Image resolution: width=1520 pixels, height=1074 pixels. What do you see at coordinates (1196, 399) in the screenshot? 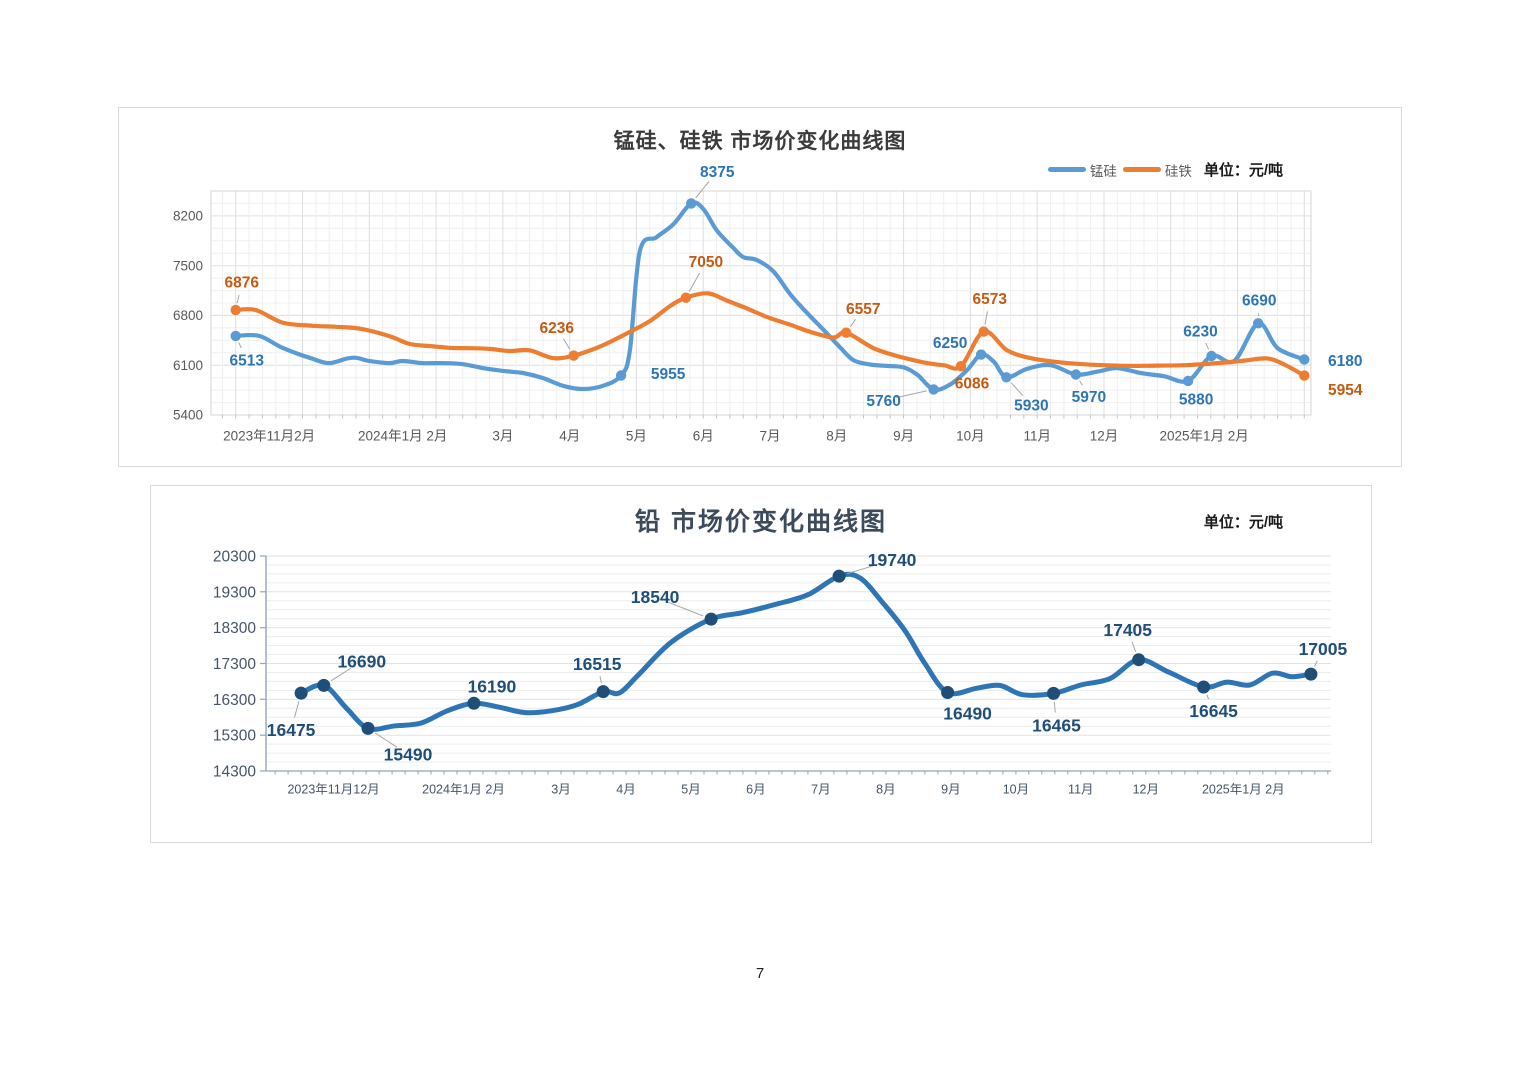
I see `svg-text: 5880` at bounding box center [1196, 399].